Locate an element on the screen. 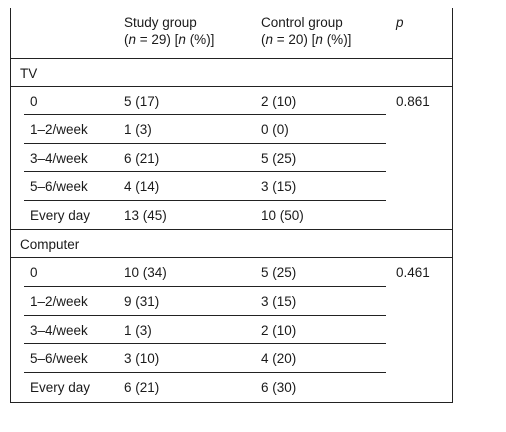 The height and width of the screenshot is (432, 506). p-value-tv: 0.861 is located at coordinates (413, 101).